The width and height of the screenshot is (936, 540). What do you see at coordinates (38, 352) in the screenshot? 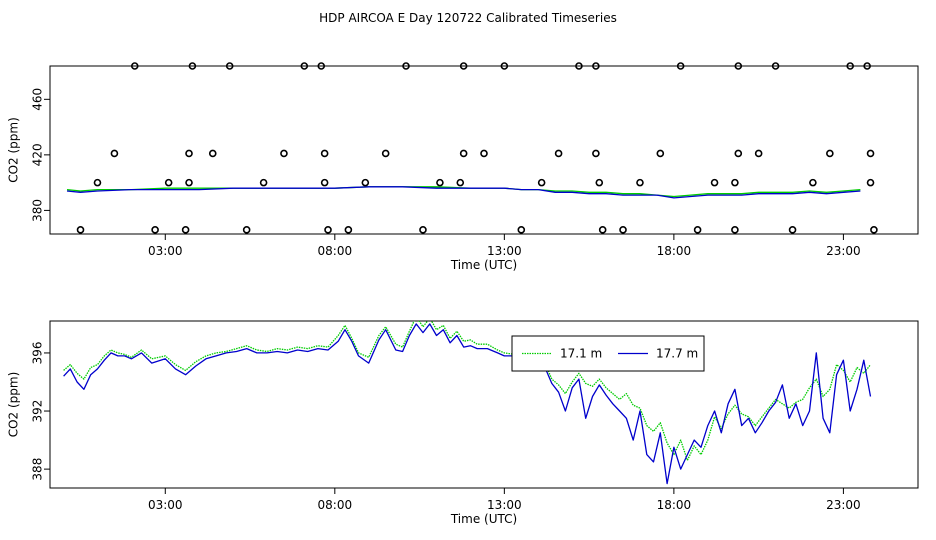
I see `y-tick-label: 396` at bounding box center [38, 352].